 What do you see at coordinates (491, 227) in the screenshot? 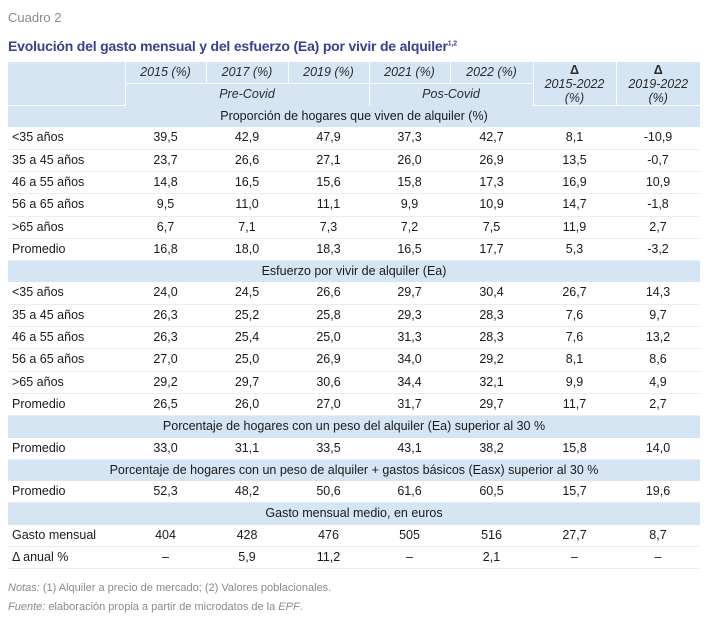
I see `table-cell: 7,5` at bounding box center [491, 227].